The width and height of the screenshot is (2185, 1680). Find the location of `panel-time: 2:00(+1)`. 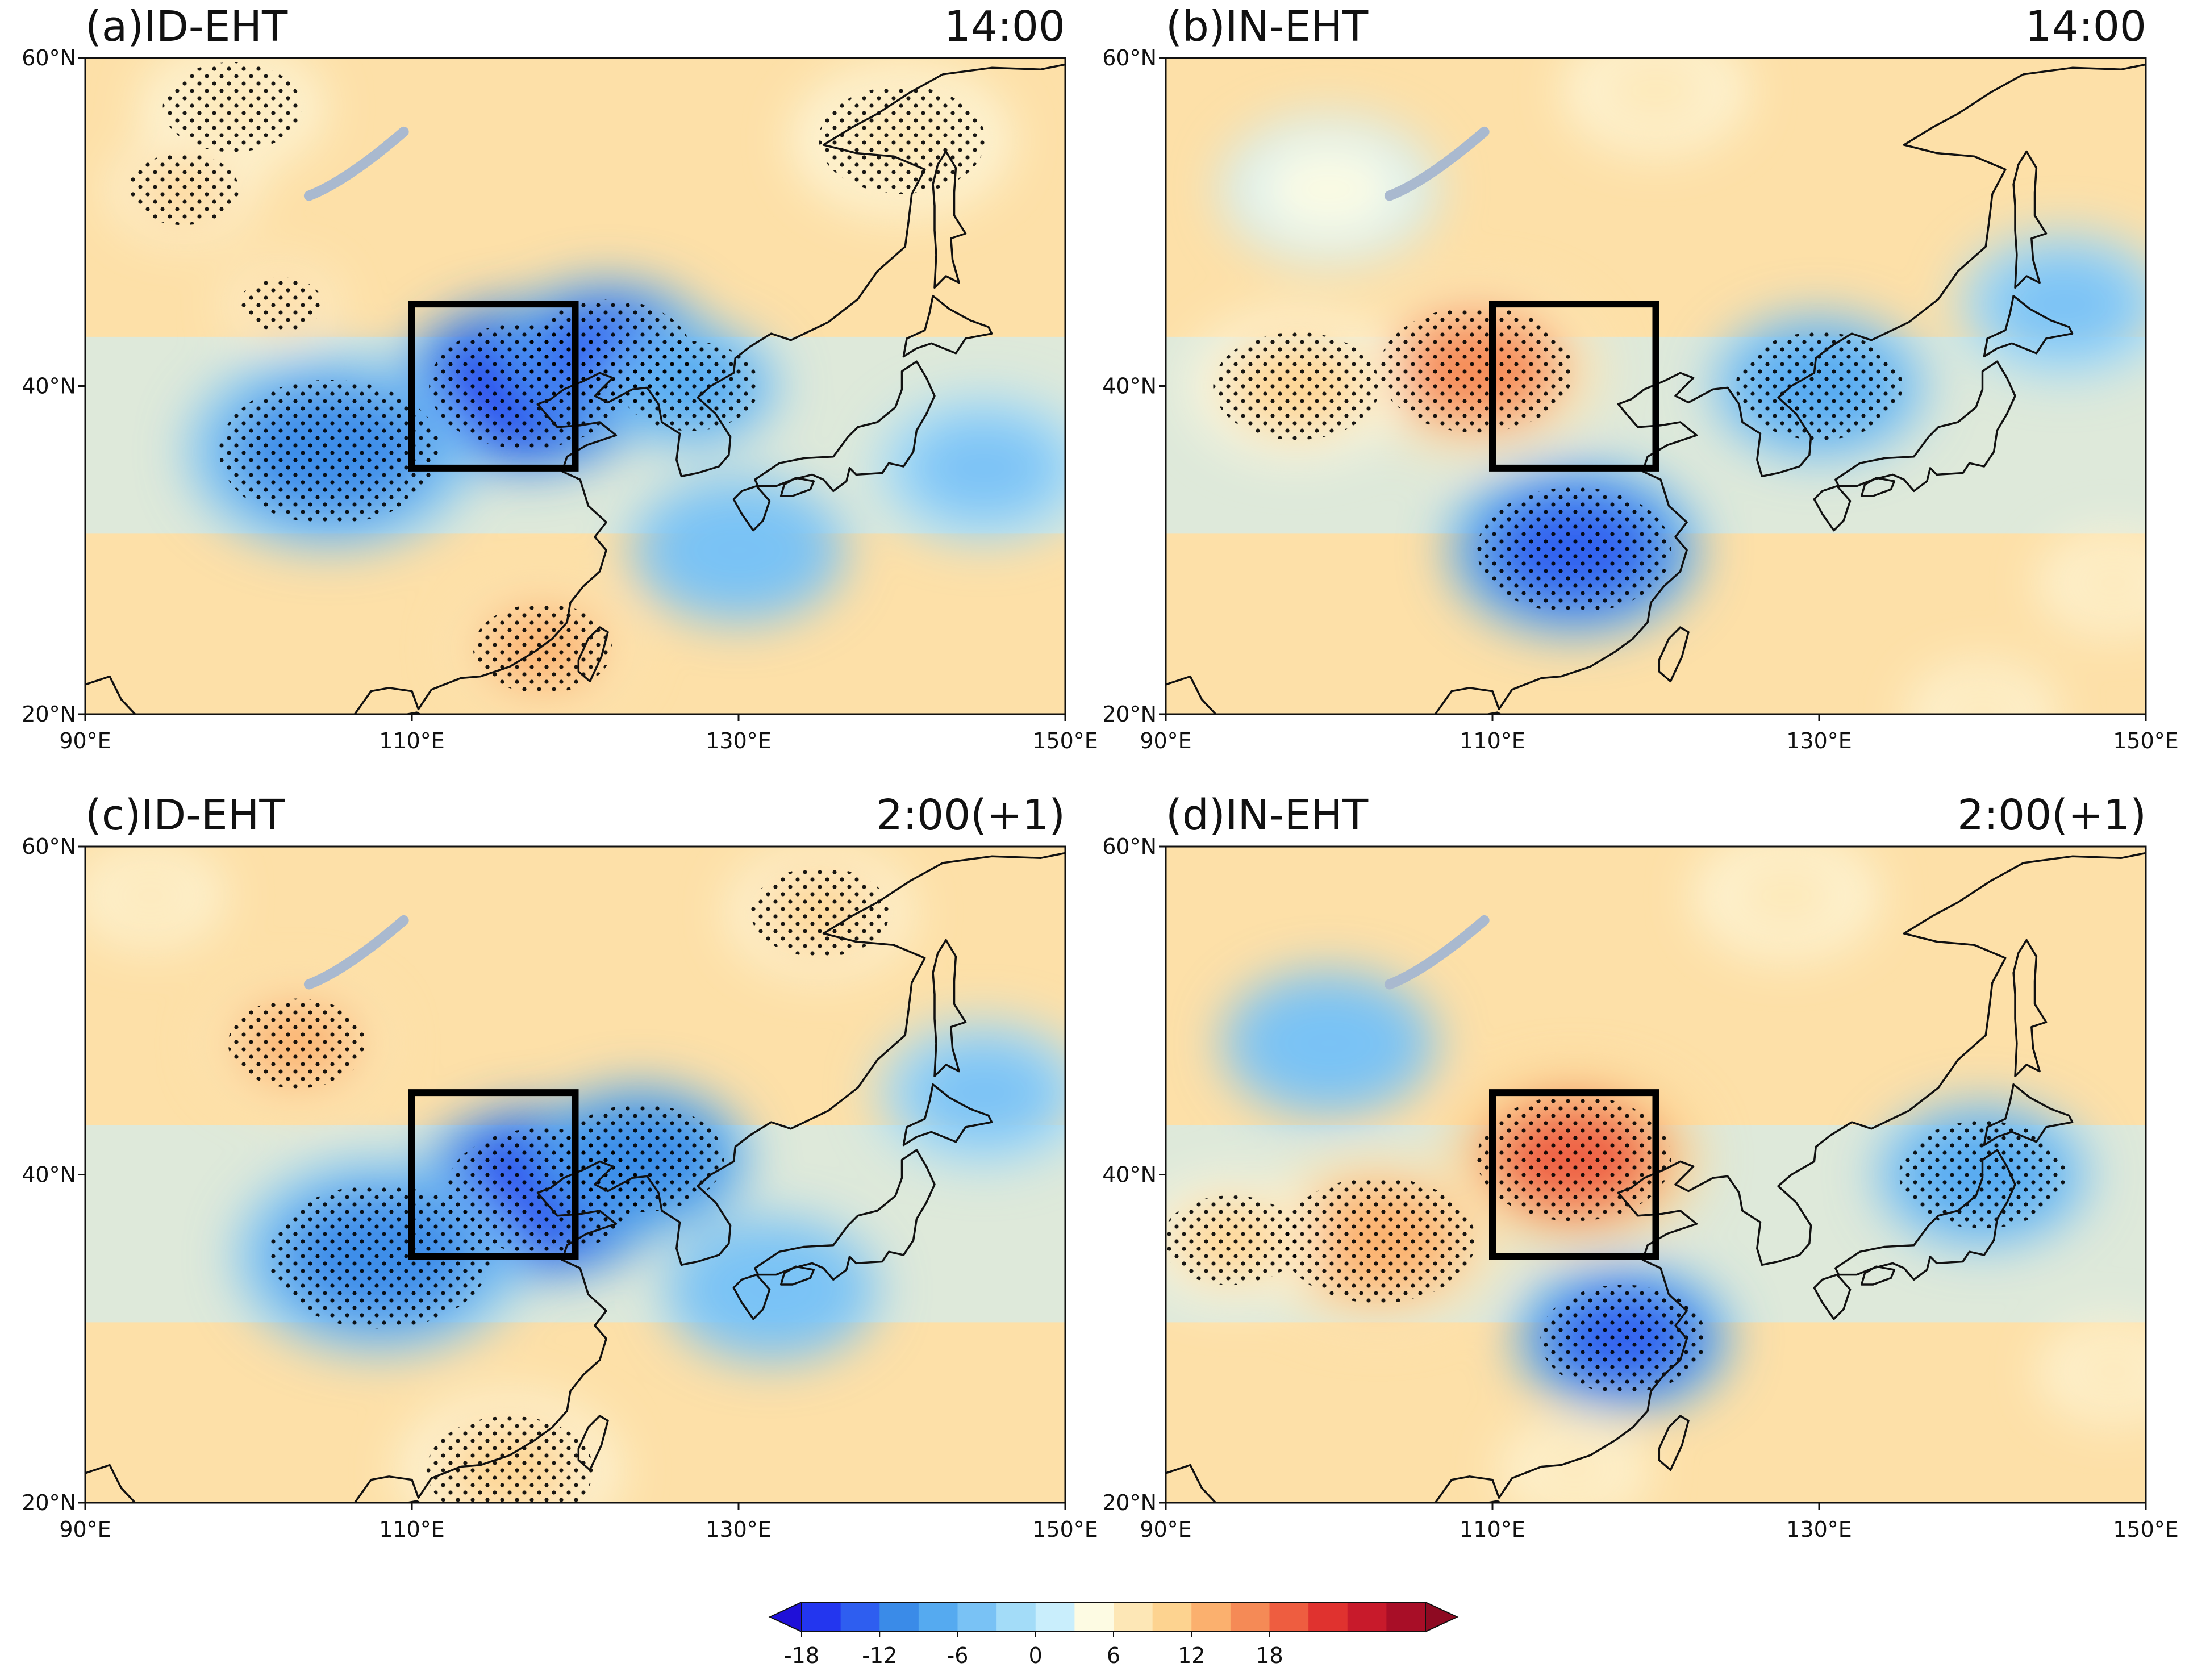

panel-time: 2:00(+1) is located at coordinates (971, 815).